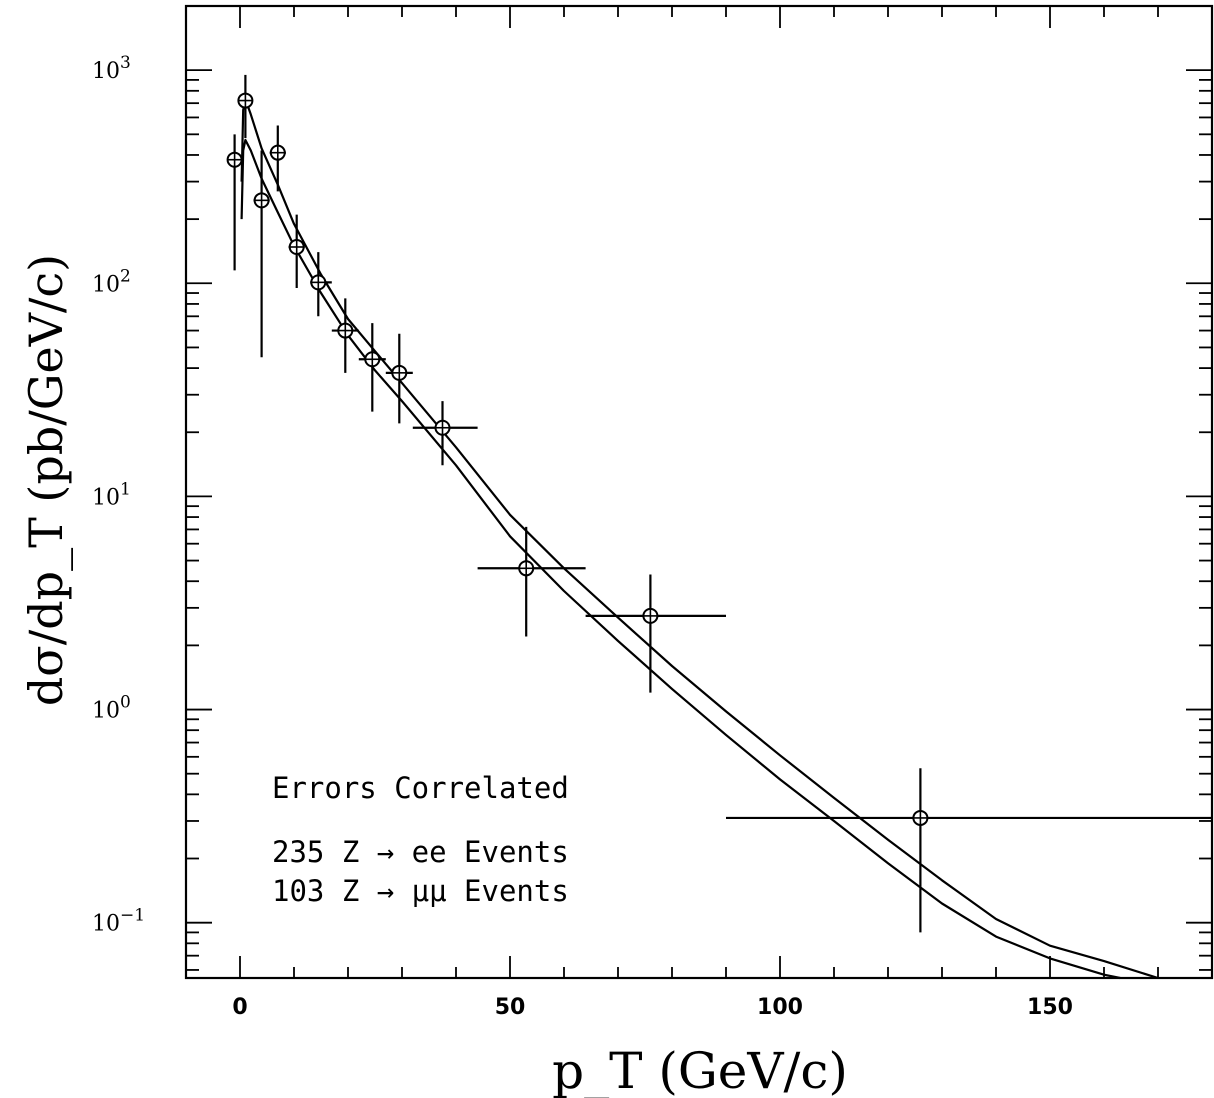 The height and width of the screenshot is (1098, 1214). I want to click on annotation-text: 235 Z → ee Events, so click(420, 852).